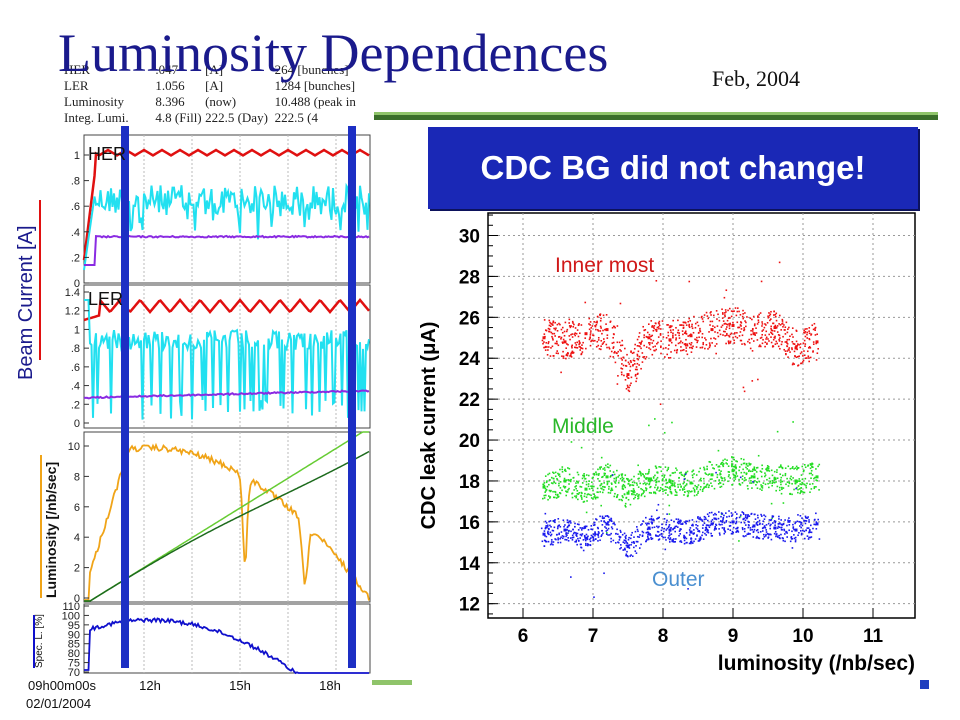 This screenshot has height=720, width=960. What do you see at coordinates (226, 309) in the screenshot?
I see `ler-current-trace` at bounding box center [226, 309].